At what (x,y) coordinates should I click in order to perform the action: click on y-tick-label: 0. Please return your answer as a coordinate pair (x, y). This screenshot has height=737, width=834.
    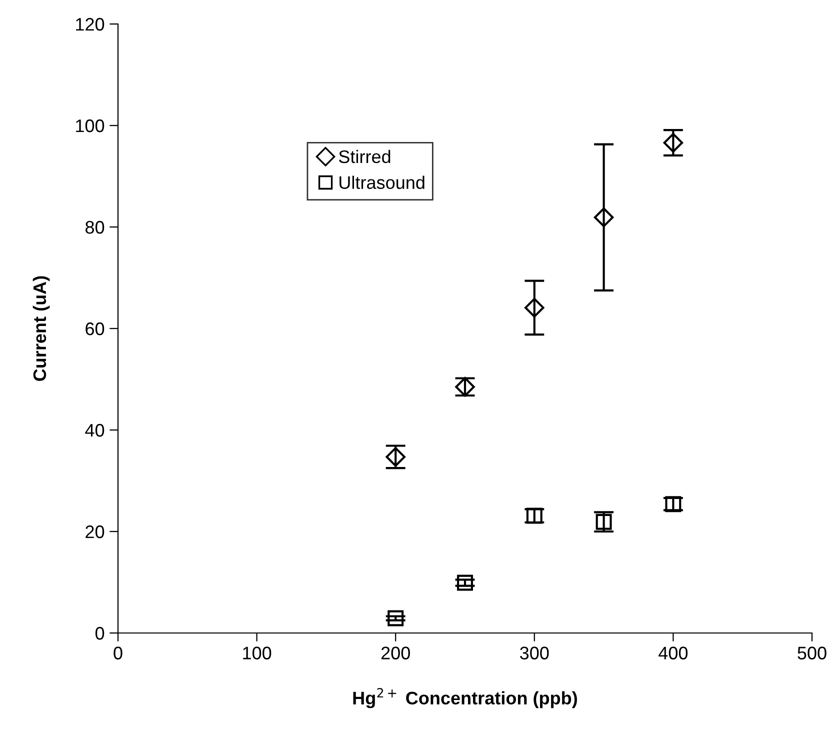
    Looking at the image, I should click on (99, 633).